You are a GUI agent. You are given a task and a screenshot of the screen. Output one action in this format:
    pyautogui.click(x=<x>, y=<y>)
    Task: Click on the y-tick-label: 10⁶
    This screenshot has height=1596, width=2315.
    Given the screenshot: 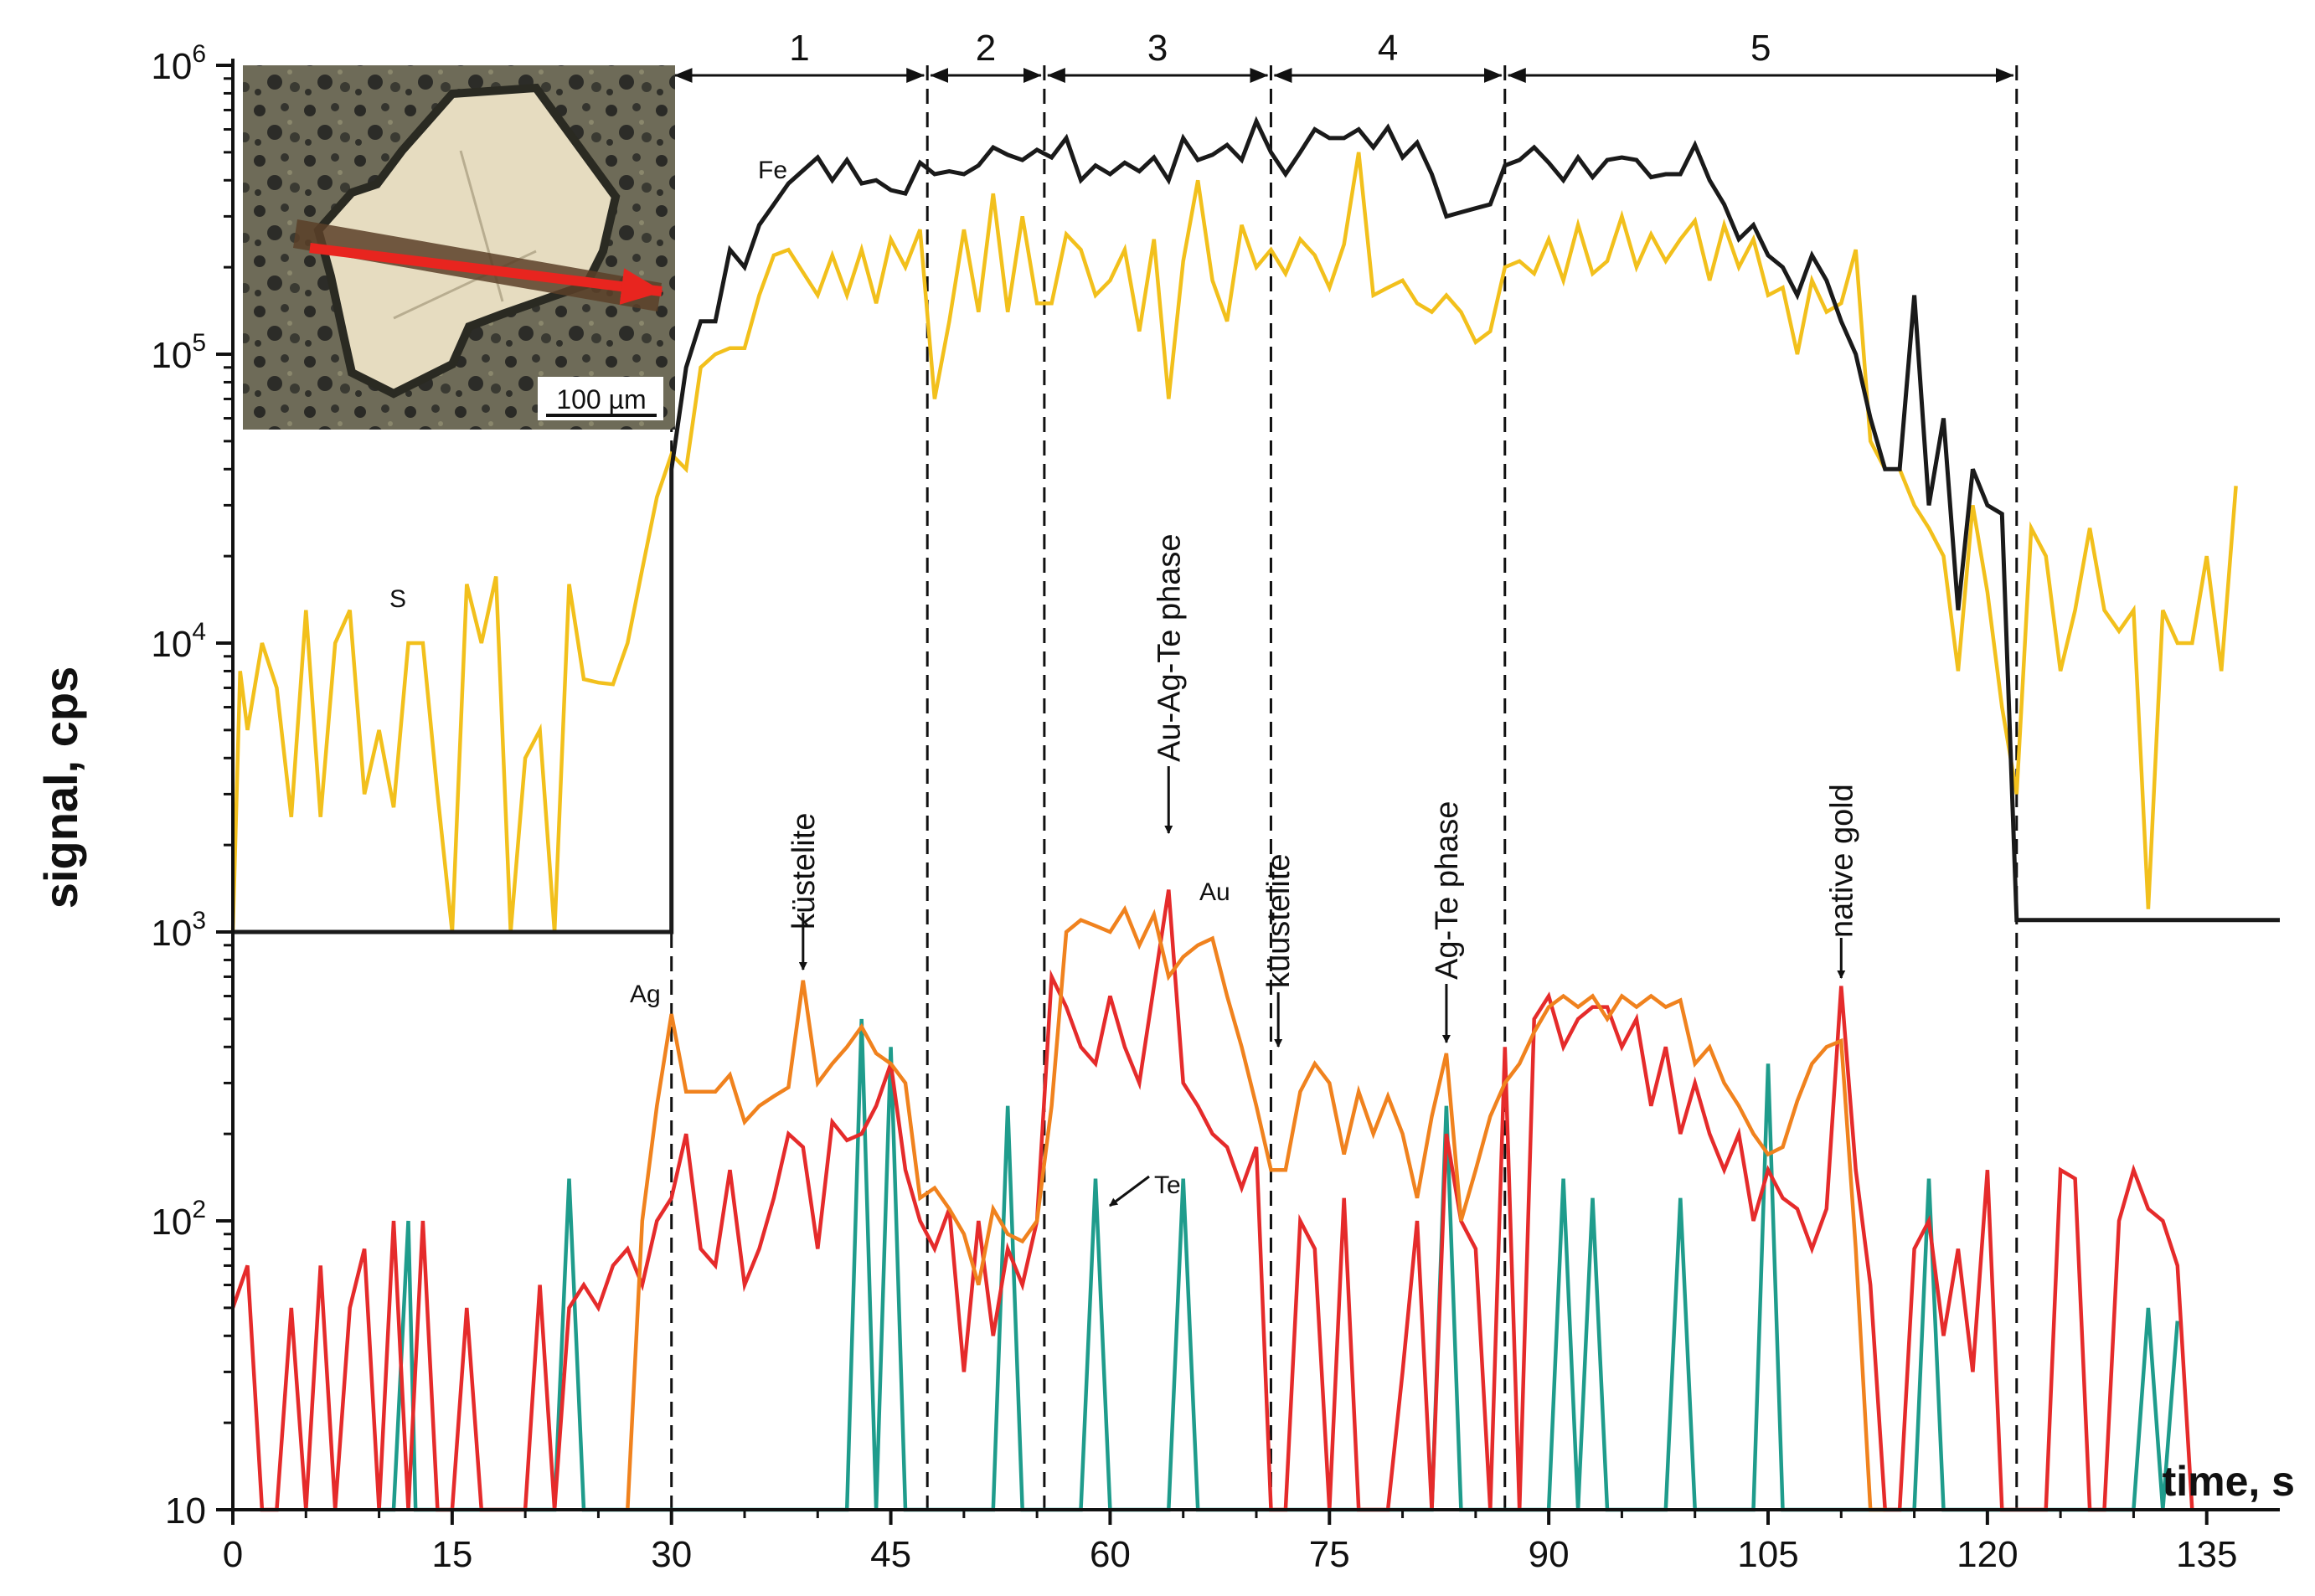 What is the action you would take?
    pyautogui.click(x=178, y=63)
    